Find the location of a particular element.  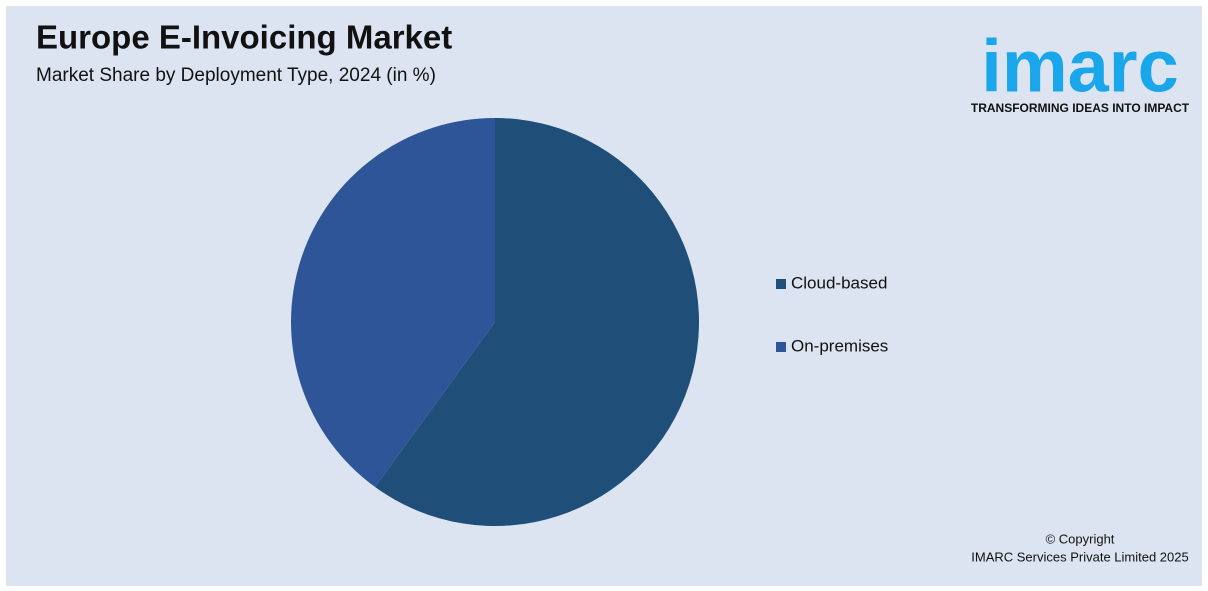

logo: imarc is located at coordinates (1079, 66).